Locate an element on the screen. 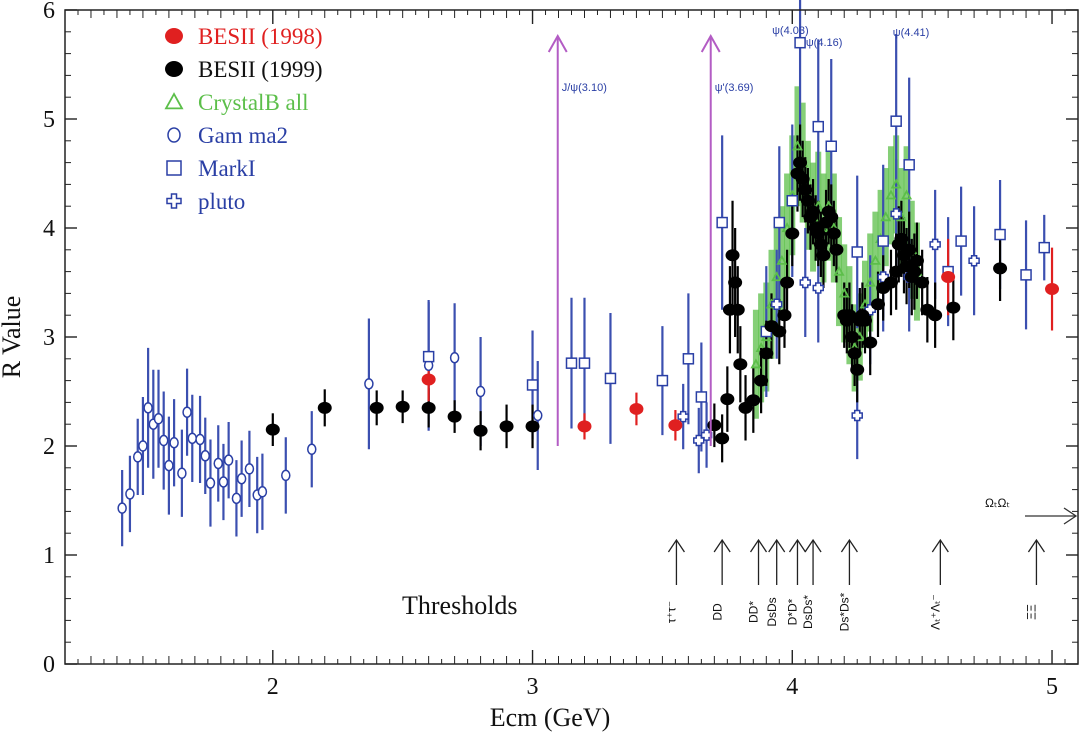 The width and height of the screenshot is (1080, 737). resonance-label: ψ(4.41) is located at coordinates (911, 33).